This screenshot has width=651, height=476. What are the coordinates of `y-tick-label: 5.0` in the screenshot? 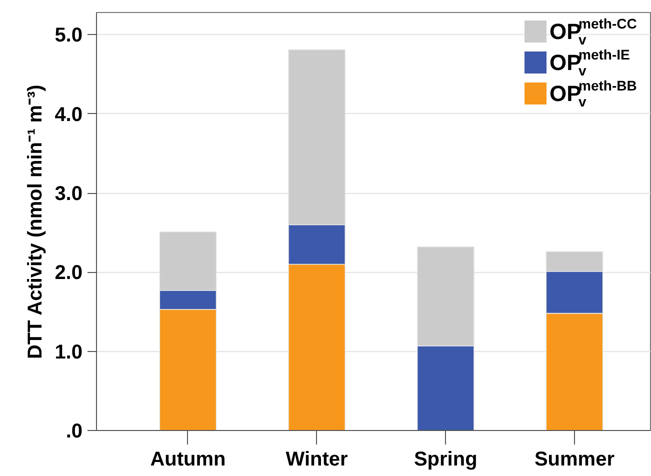 It's located at (68, 35).